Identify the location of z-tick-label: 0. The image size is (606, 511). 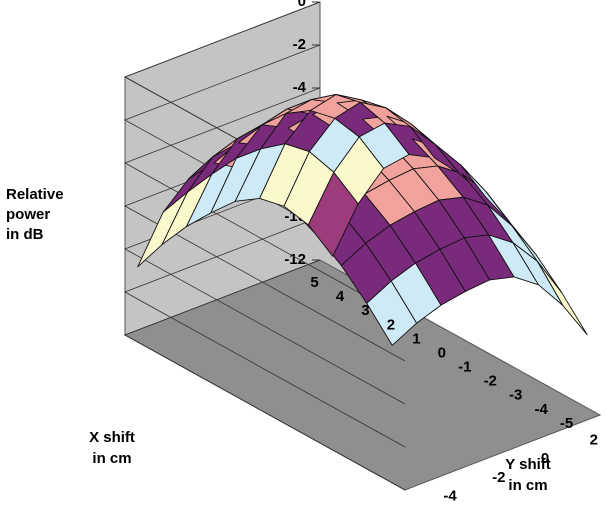
(302, 5).